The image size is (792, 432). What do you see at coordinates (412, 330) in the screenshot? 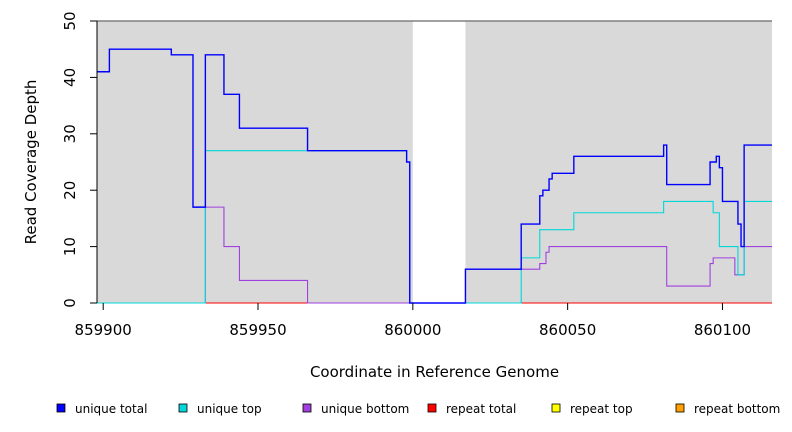
I see `x-tick-label: 860000` at bounding box center [412, 330].